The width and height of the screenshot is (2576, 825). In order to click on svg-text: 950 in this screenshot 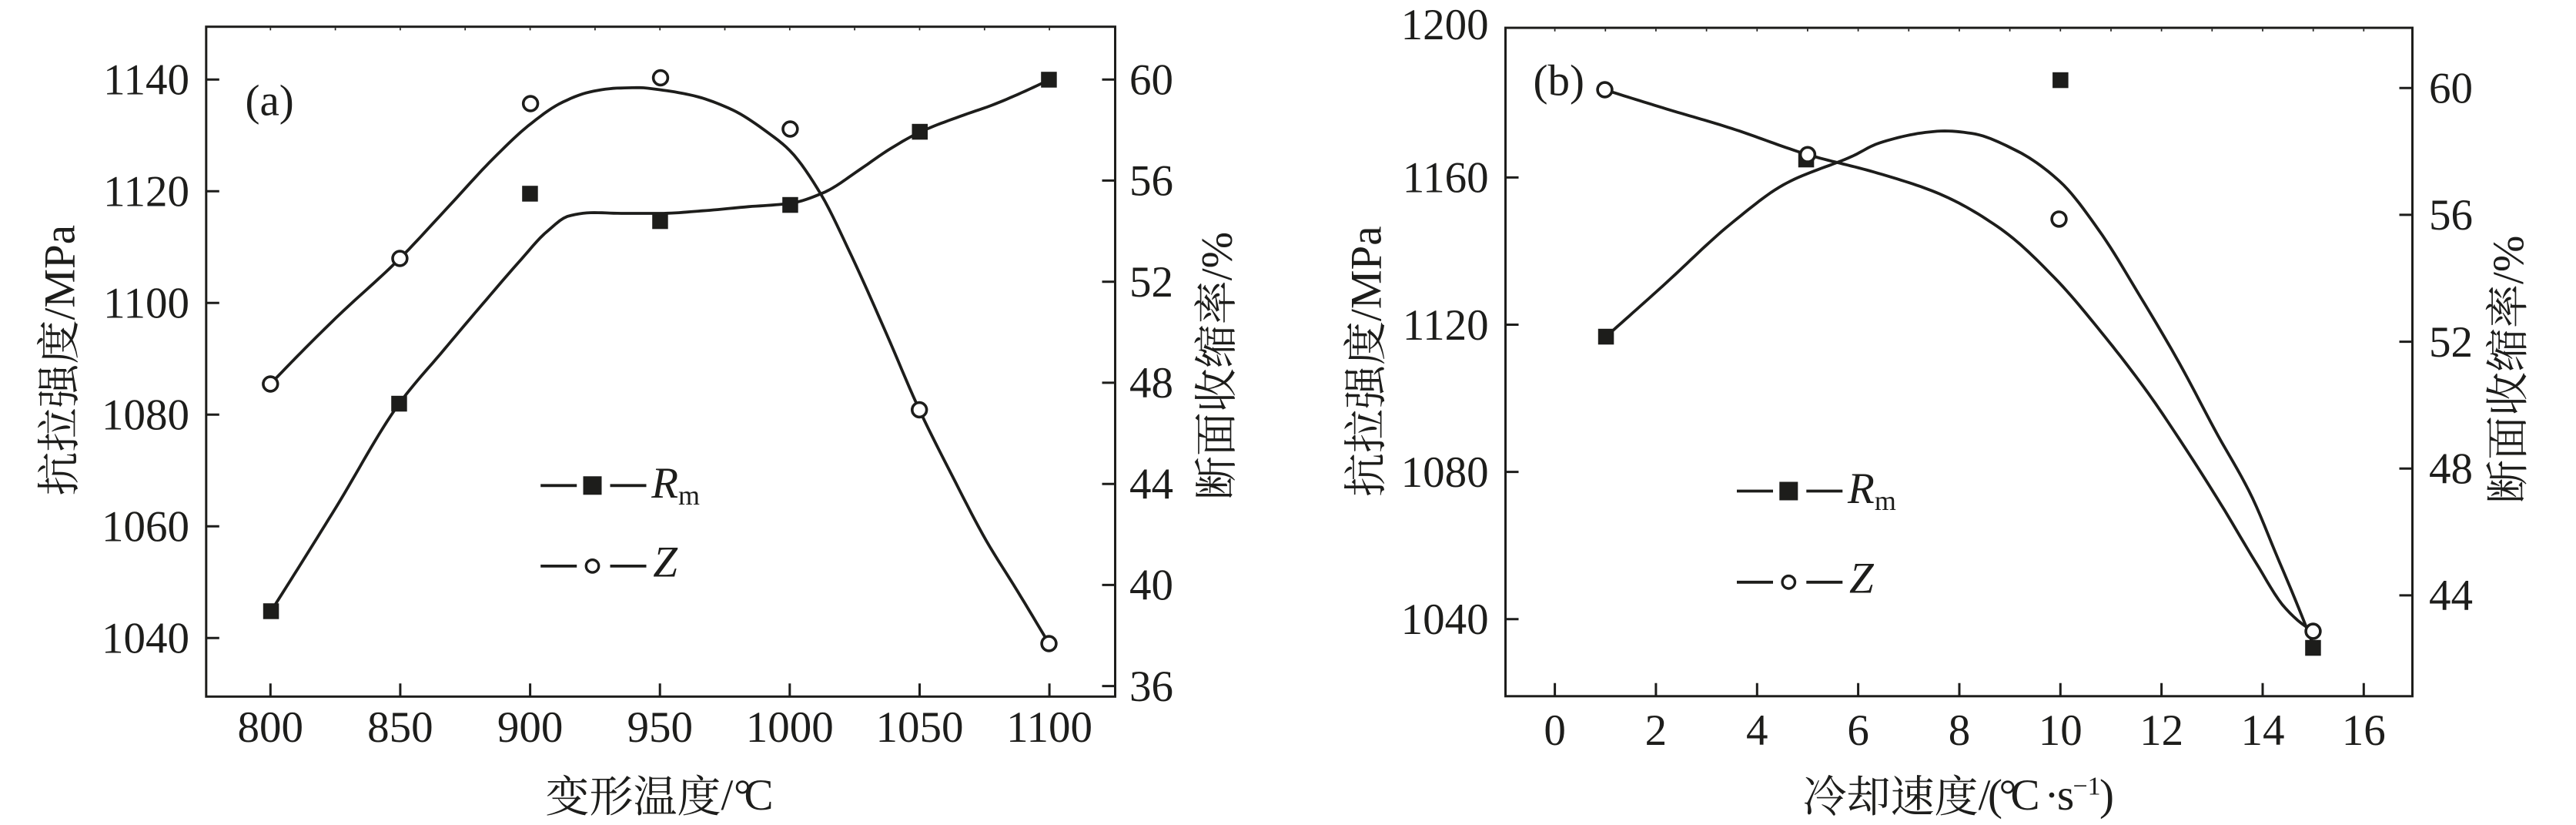, I will do `click(660, 727)`.